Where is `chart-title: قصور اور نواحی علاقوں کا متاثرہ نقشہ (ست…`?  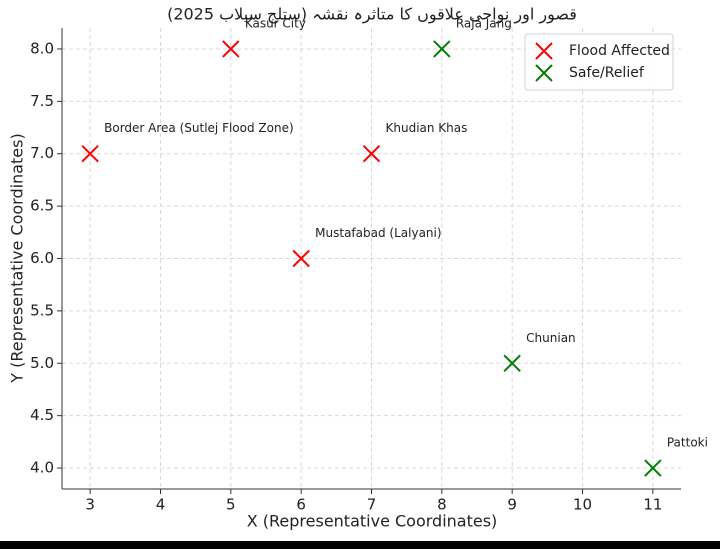
chart-title: قصور اور نواحی علاقوں کا متاثرہ نقشہ (ست… is located at coordinates (372, 15).